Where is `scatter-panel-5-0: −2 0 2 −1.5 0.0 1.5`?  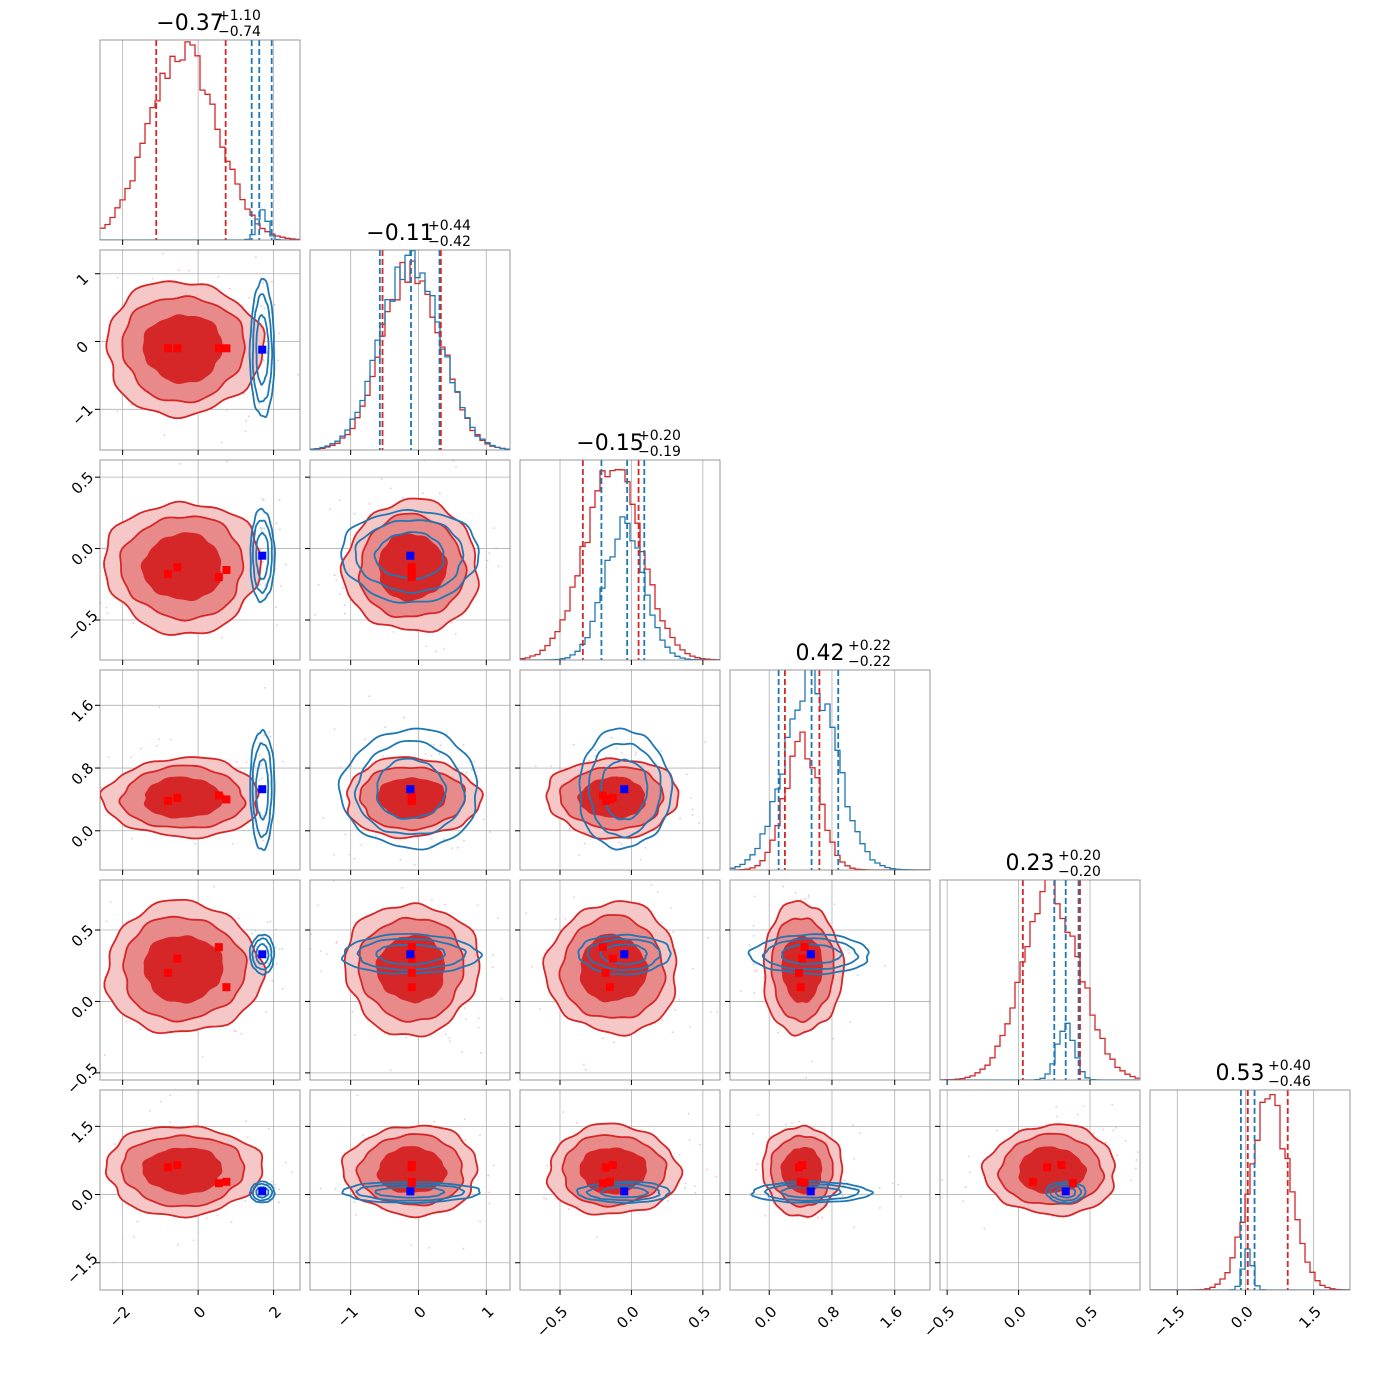 scatter-panel-5-0: −2 0 2 −1.5 0.0 1.5 is located at coordinates (176, 1210).